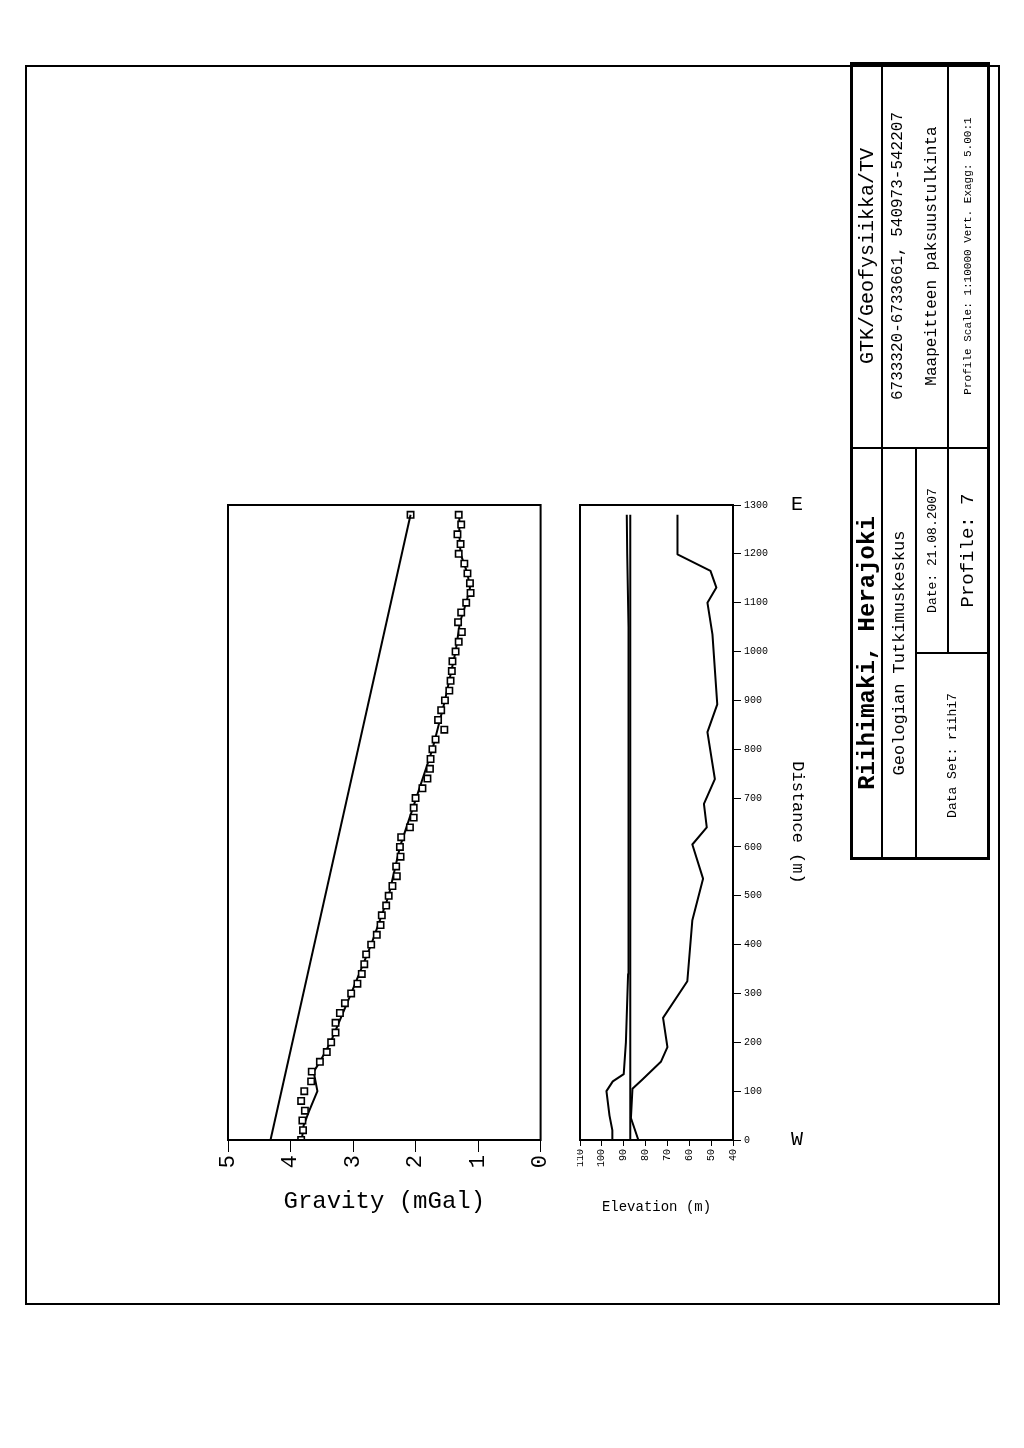 This screenshot has width=1024, height=1448. What do you see at coordinates (384, 1201) in the screenshot?
I see `x-axis-title: Gravity (mGal)` at bounding box center [384, 1201].